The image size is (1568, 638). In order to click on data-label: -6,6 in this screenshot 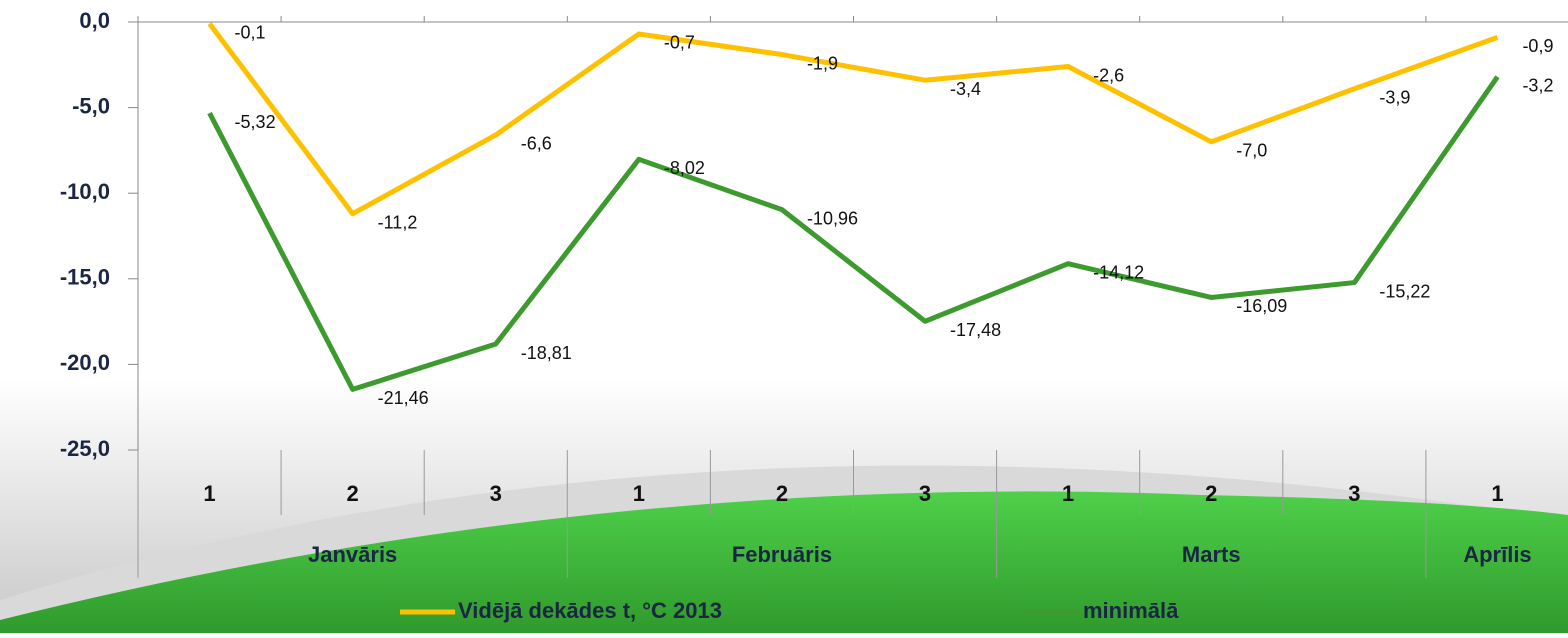, I will do `click(536, 144)`.